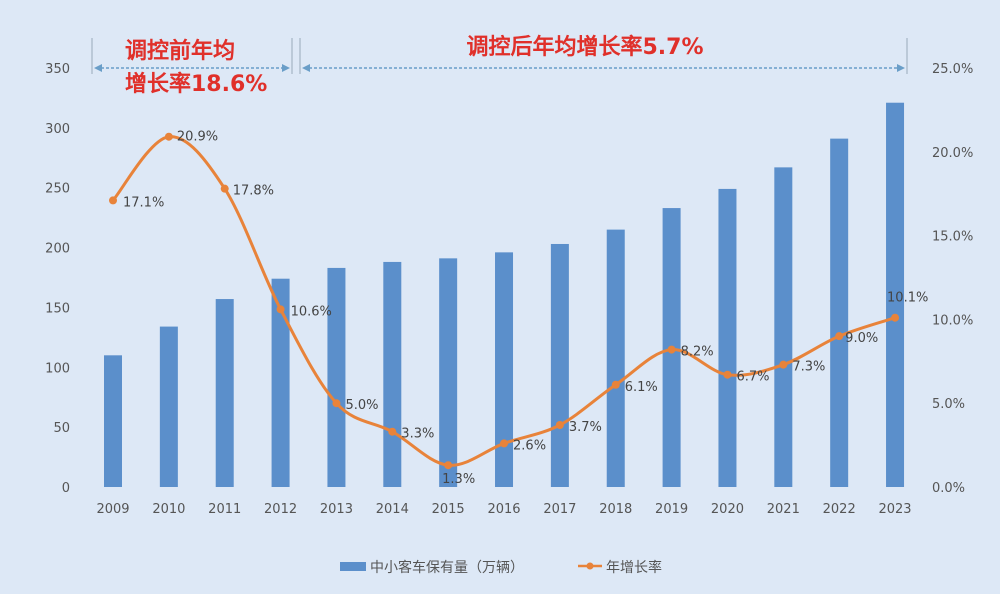  Describe the element at coordinates (671, 509) in the screenshot. I see `x-axis-tick-label: 2019` at that location.